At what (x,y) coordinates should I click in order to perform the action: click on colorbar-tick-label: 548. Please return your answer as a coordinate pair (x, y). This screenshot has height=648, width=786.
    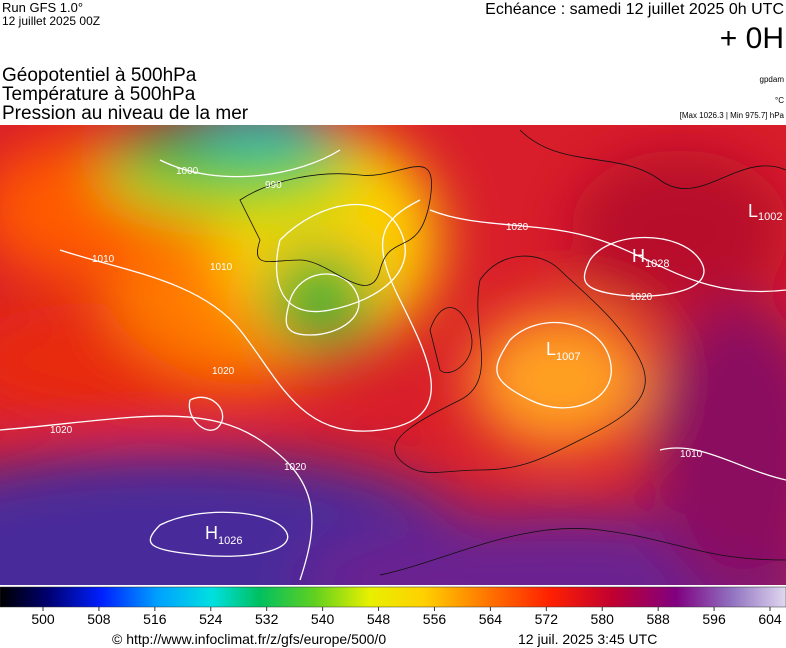
    Looking at the image, I should click on (379, 619).